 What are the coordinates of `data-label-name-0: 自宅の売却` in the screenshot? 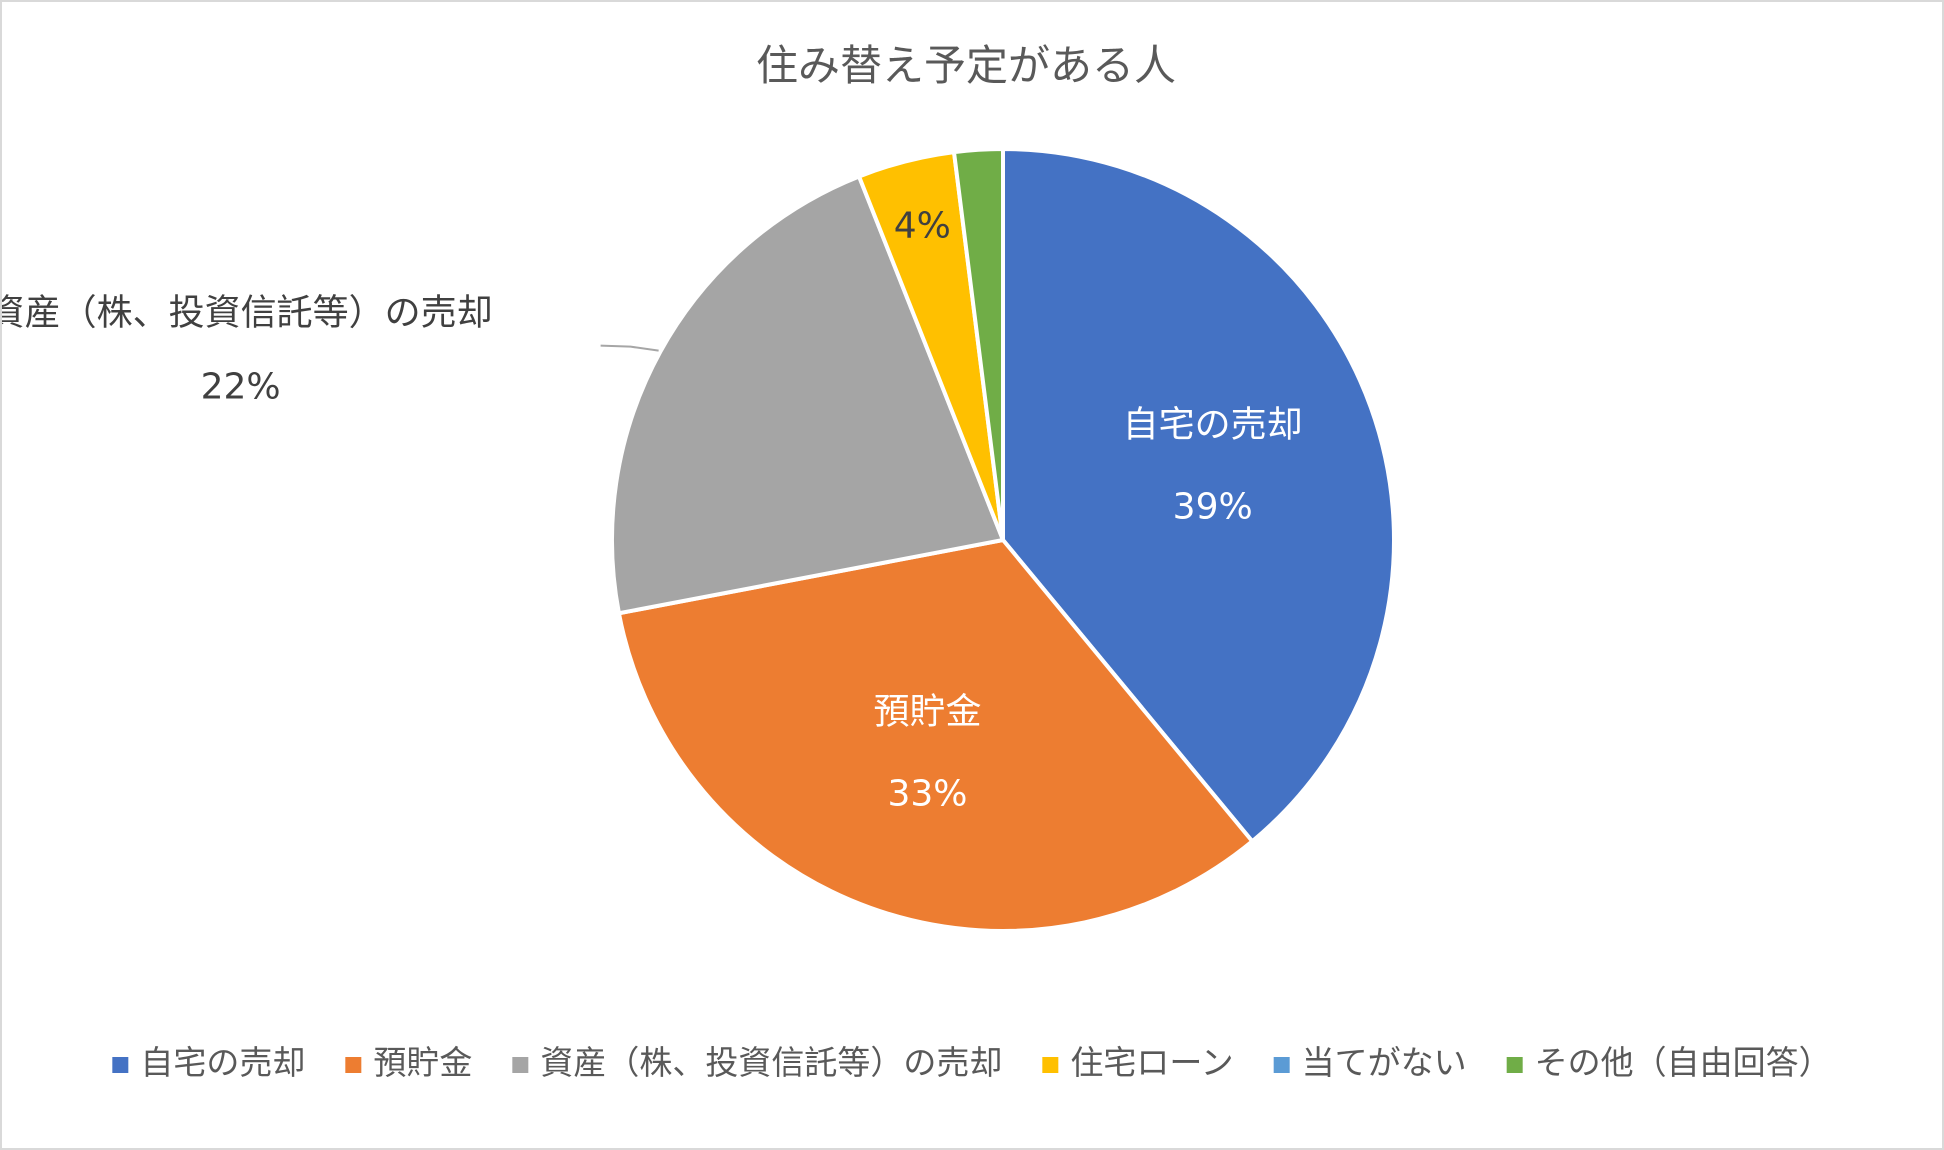 It's located at (1213, 425).